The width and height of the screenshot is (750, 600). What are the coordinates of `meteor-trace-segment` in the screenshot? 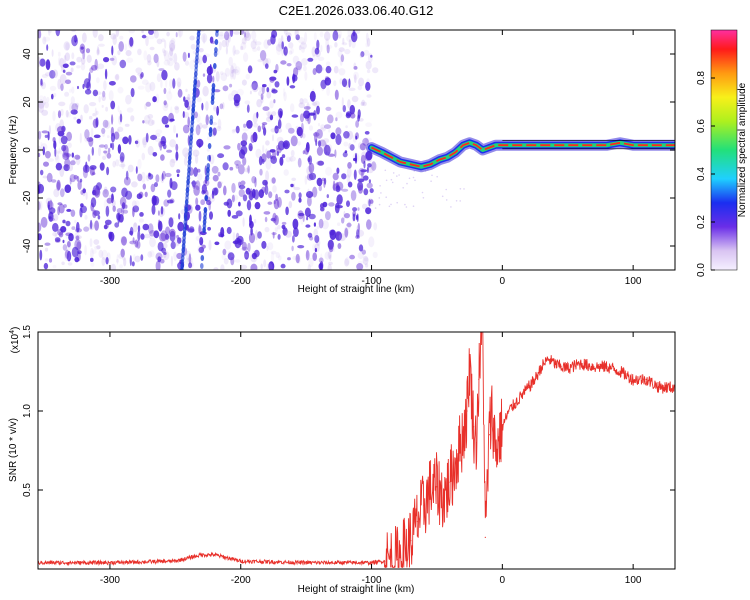 It's located at (209, 146).